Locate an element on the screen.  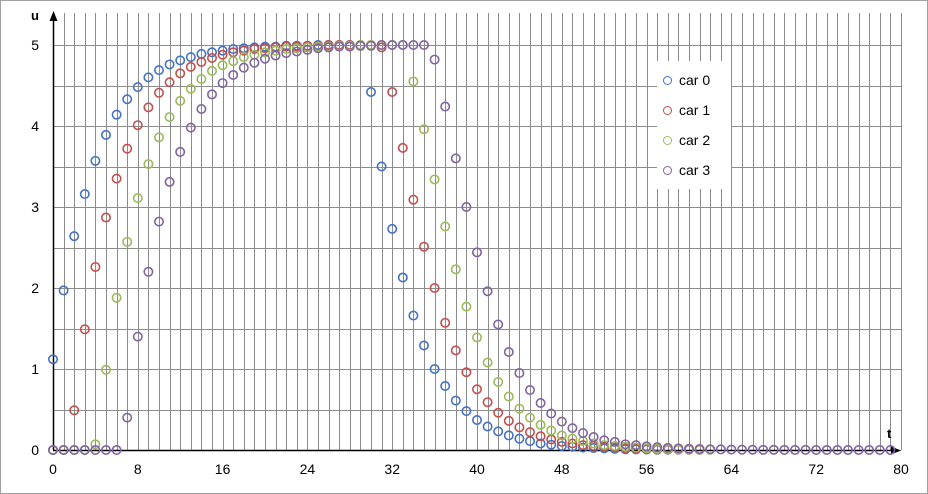
x-tick-label: 40 is located at coordinates (477, 469).